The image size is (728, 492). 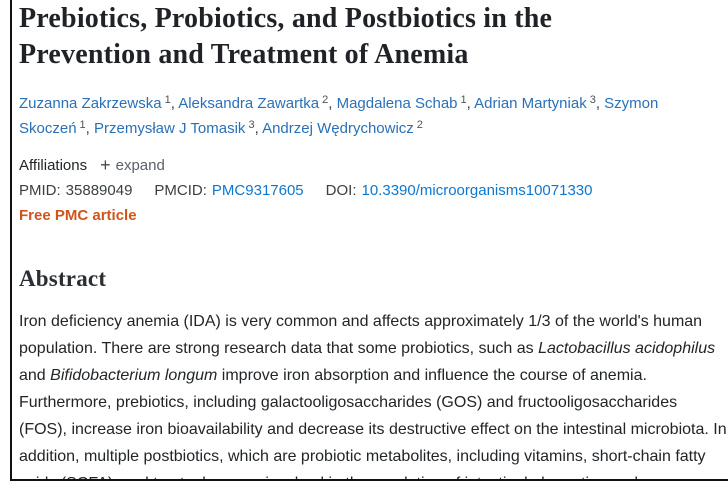 I want to click on author-link: Szymon Skoczeń, so click(x=339, y=116).